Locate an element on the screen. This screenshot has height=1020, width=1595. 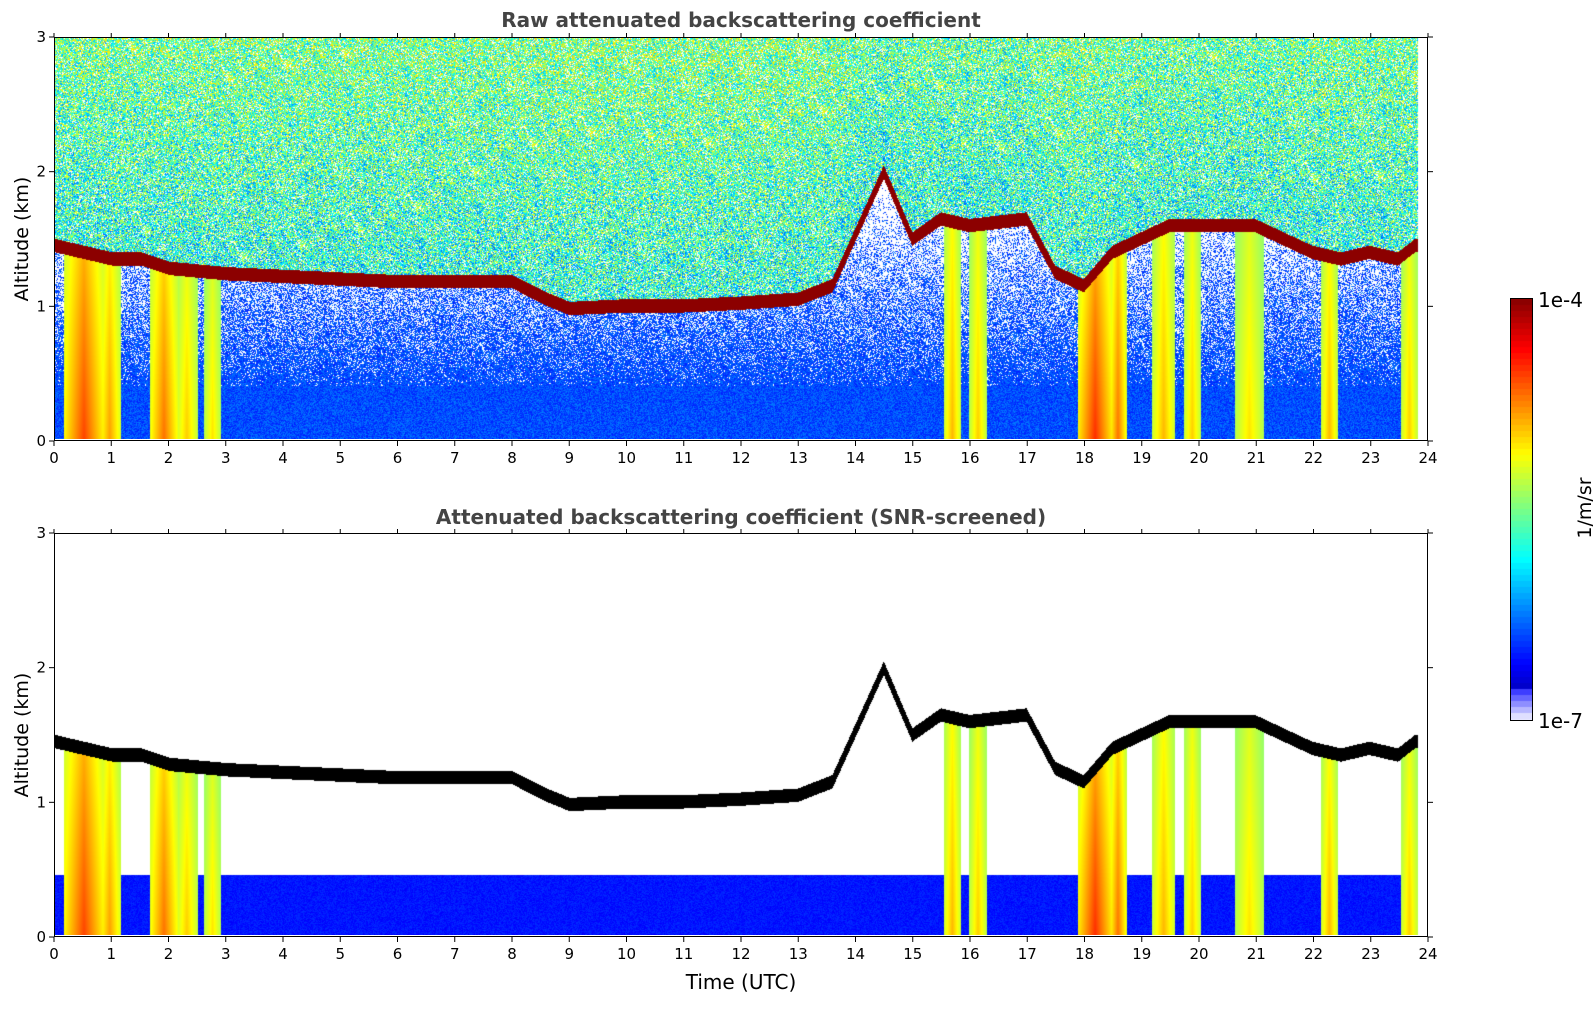
bottom-x-tick-label: 2 is located at coordinates (169, 954).